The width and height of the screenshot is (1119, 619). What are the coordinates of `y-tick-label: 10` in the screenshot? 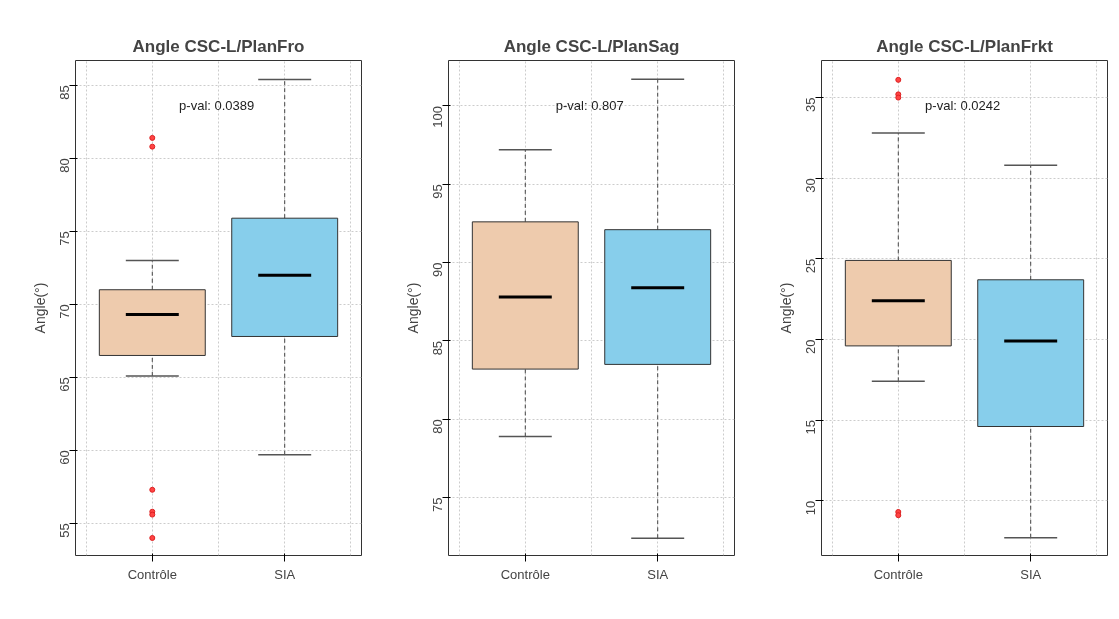 It's located at (810, 508).